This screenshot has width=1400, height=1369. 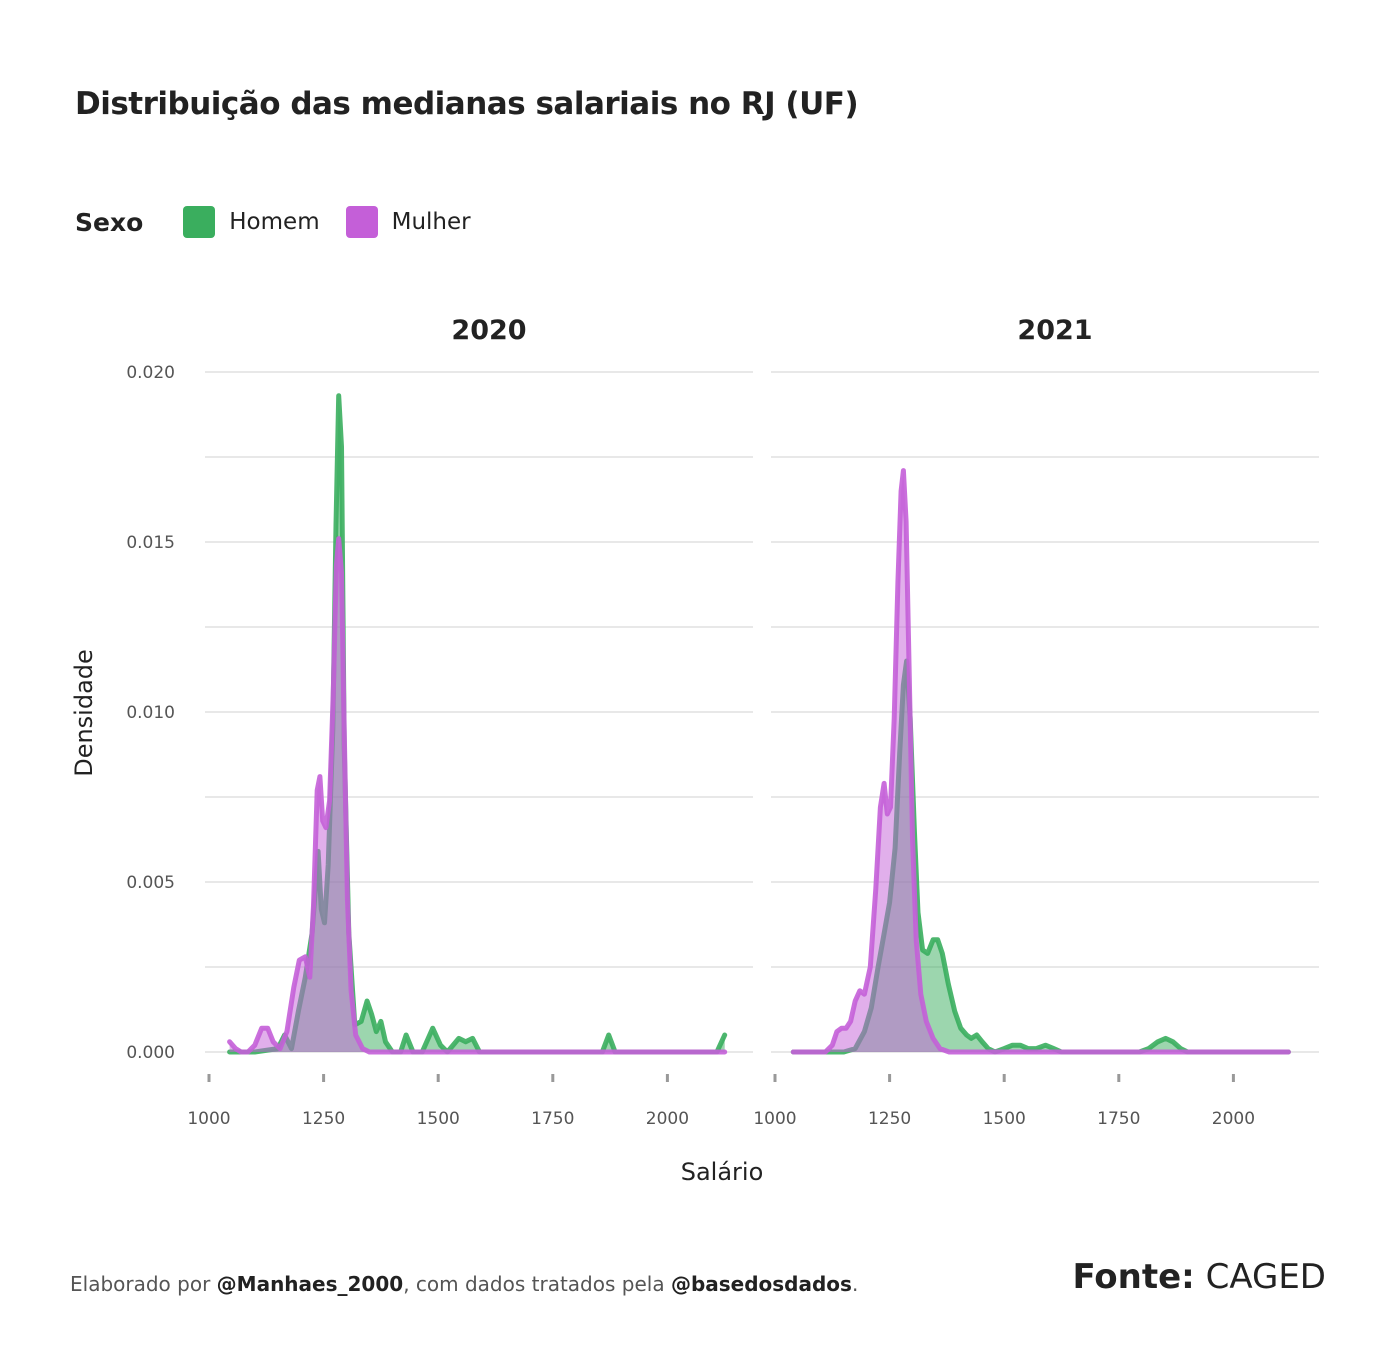 What do you see at coordinates (150, 883) in the screenshot?
I see `y-tick-label: 0.005` at bounding box center [150, 883].